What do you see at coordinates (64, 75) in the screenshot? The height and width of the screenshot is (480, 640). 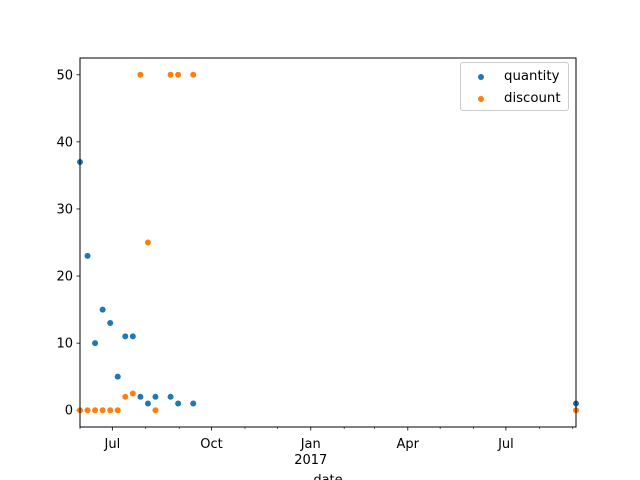 I see `y-tick-label: 50` at bounding box center [64, 75].